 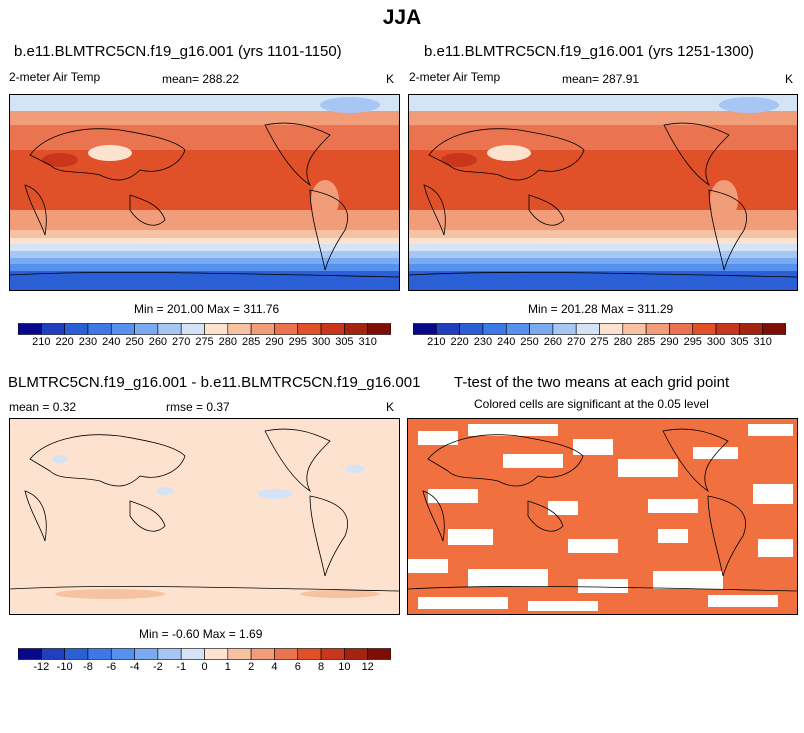 What do you see at coordinates (455, 77) in the screenshot?
I see `panel-b-variable: 2-meter Air Temp` at bounding box center [455, 77].